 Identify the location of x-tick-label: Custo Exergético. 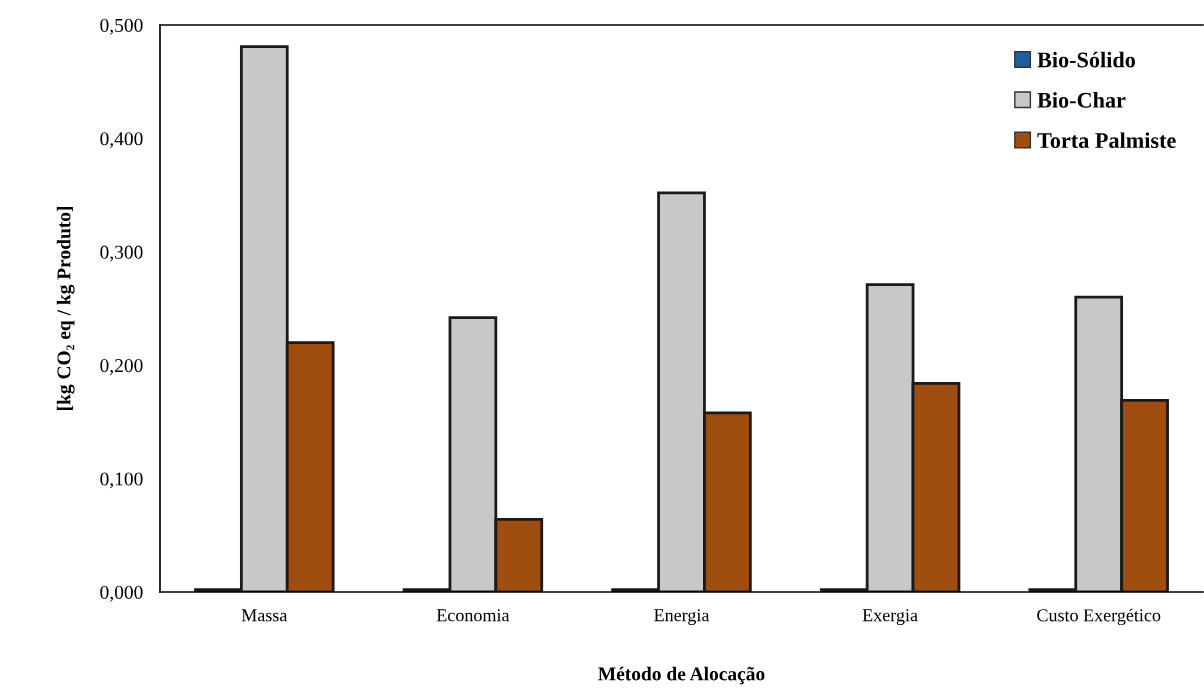
(1099, 617).